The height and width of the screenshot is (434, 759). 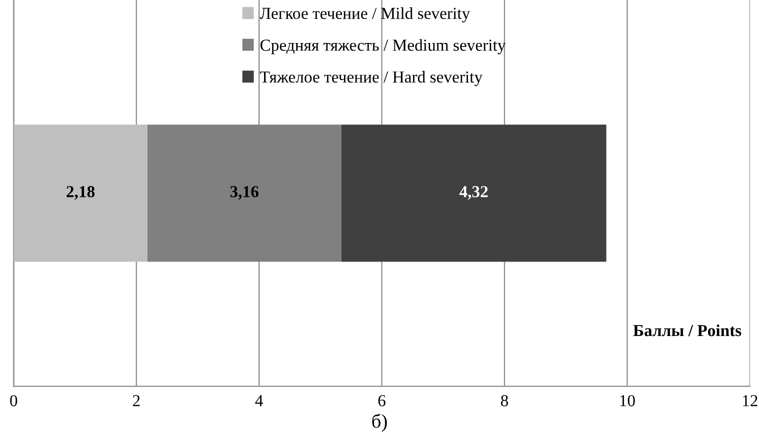 I want to click on legend-label: Тяжелое течение / Hard severity, so click(x=371, y=78).